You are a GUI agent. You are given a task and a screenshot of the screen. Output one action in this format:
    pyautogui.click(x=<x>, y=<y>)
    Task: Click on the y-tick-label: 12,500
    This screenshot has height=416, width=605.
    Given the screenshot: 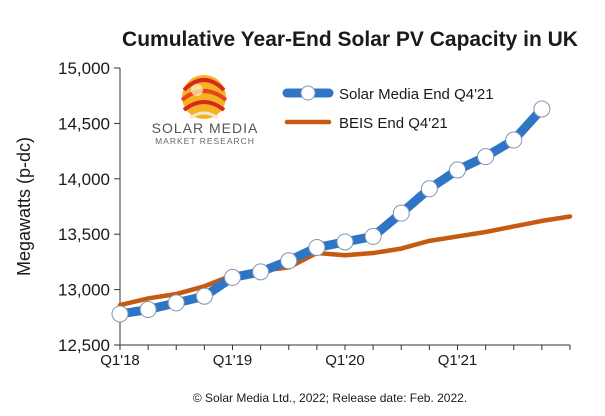 What is the action you would take?
    pyautogui.click(x=84, y=345)
    